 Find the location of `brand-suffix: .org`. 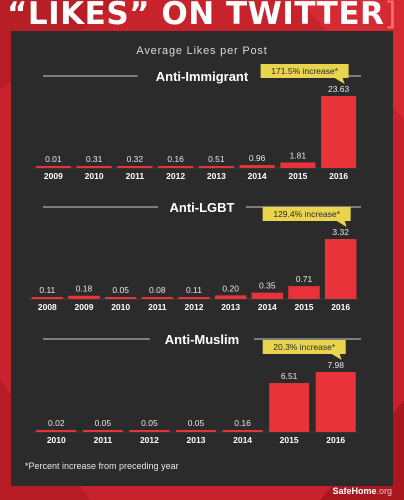

brand-suffix: .org is located at coordinates (384, 491).